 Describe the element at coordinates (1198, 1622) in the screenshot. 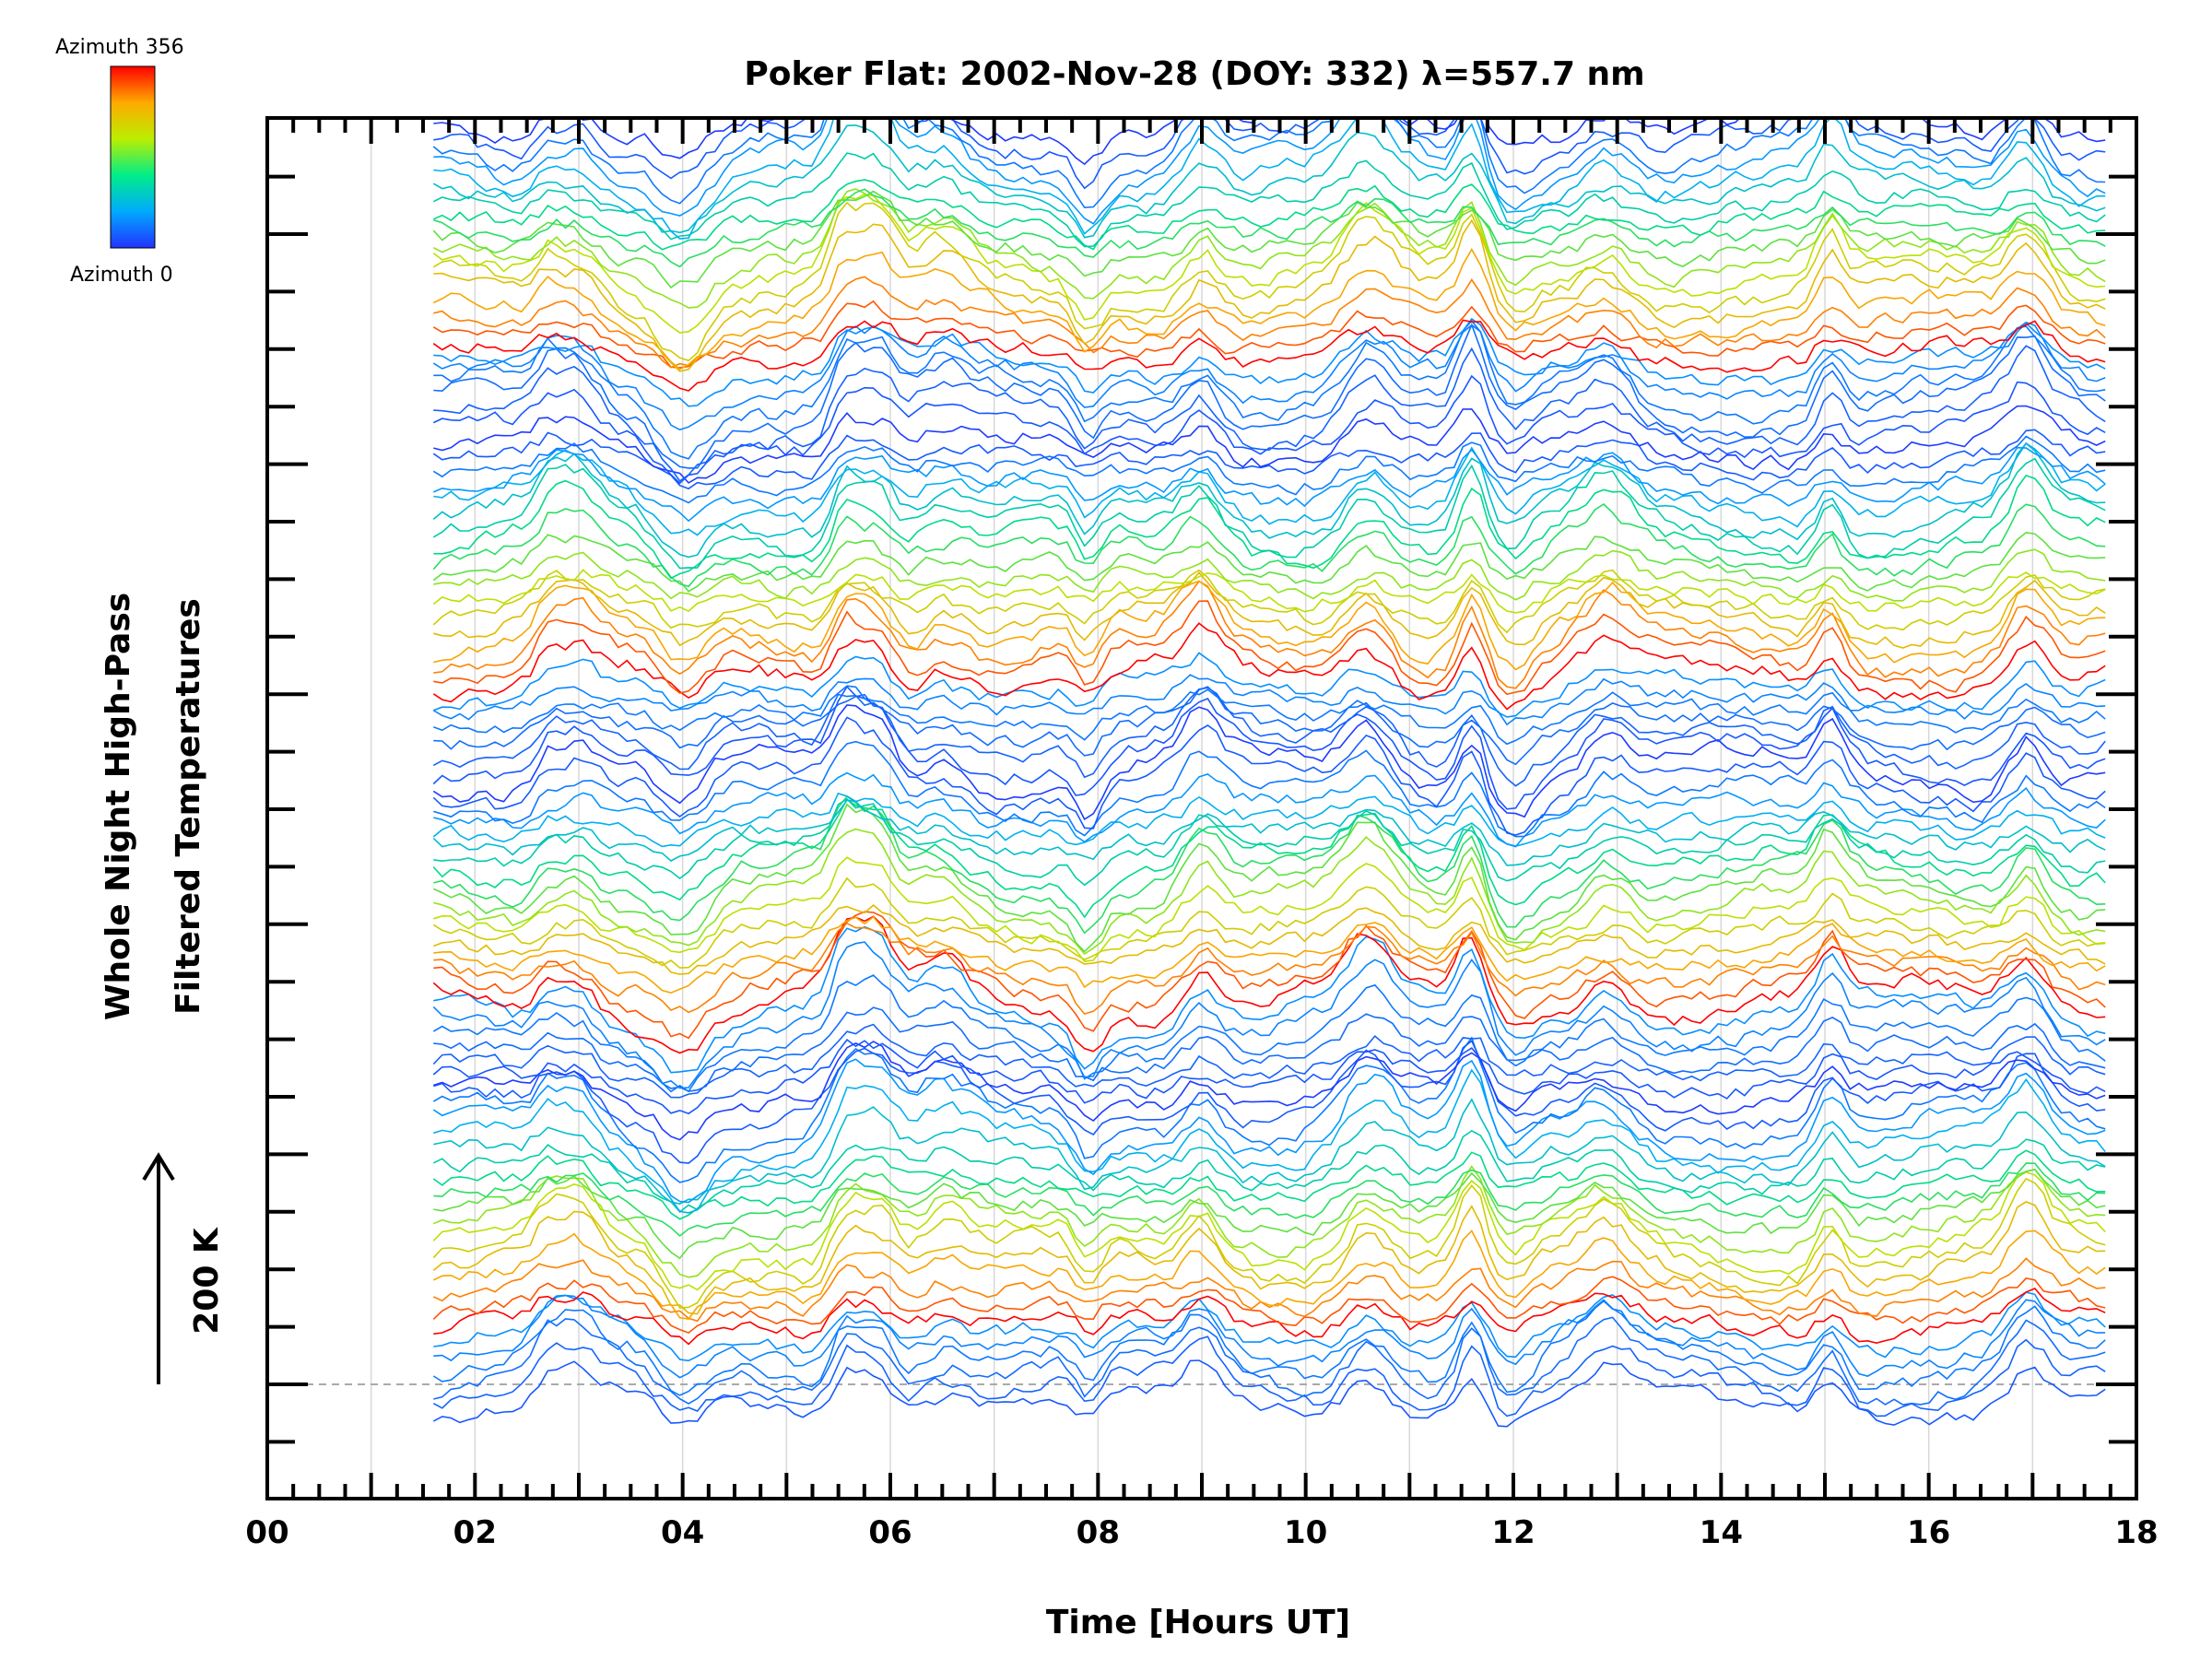

I see `x-axis-label: Time [Hours UT]` at that location.